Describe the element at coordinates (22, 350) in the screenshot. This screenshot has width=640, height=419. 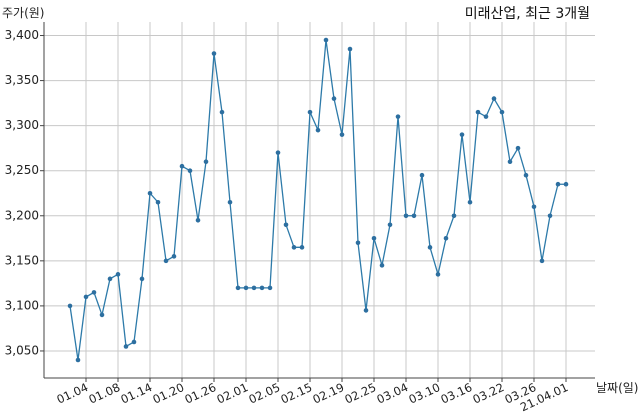
I see `y-tick-label: 3,050` at that location.